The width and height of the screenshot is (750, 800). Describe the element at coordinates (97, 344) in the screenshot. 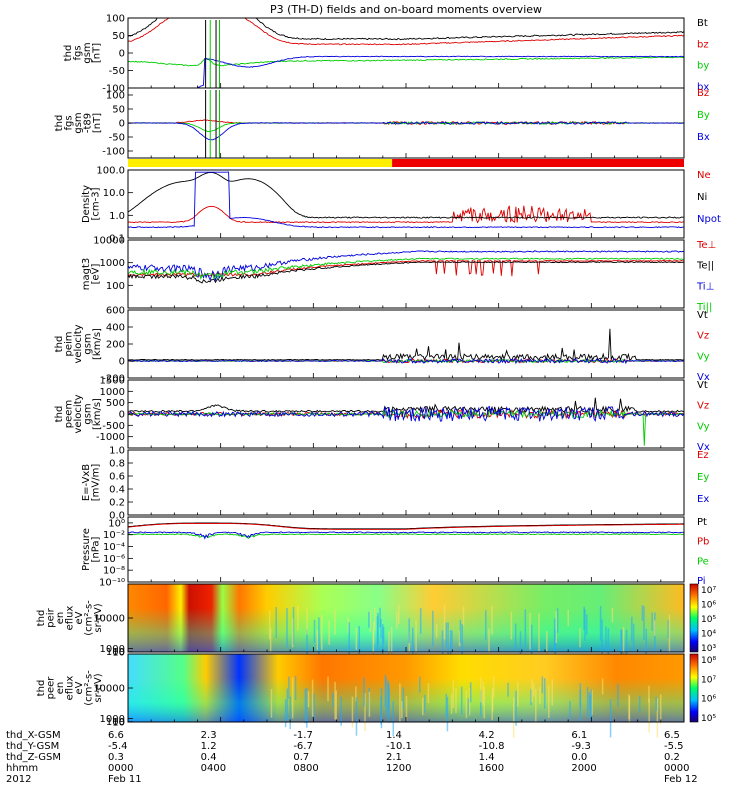

I see `y-axis-label: [km/s]` at that location.